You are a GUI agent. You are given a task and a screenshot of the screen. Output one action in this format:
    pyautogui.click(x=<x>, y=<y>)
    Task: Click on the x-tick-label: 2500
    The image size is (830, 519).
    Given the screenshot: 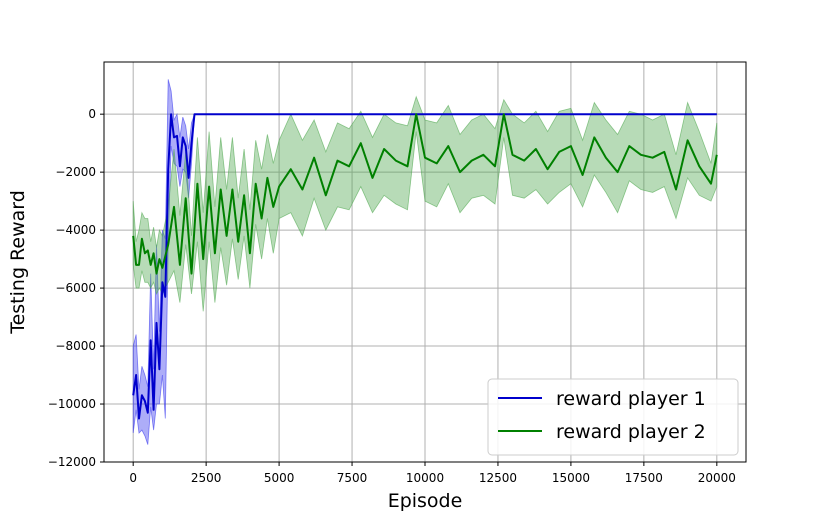 What is the action you would take?
    pyautogui.click(x=206, y=478)
    